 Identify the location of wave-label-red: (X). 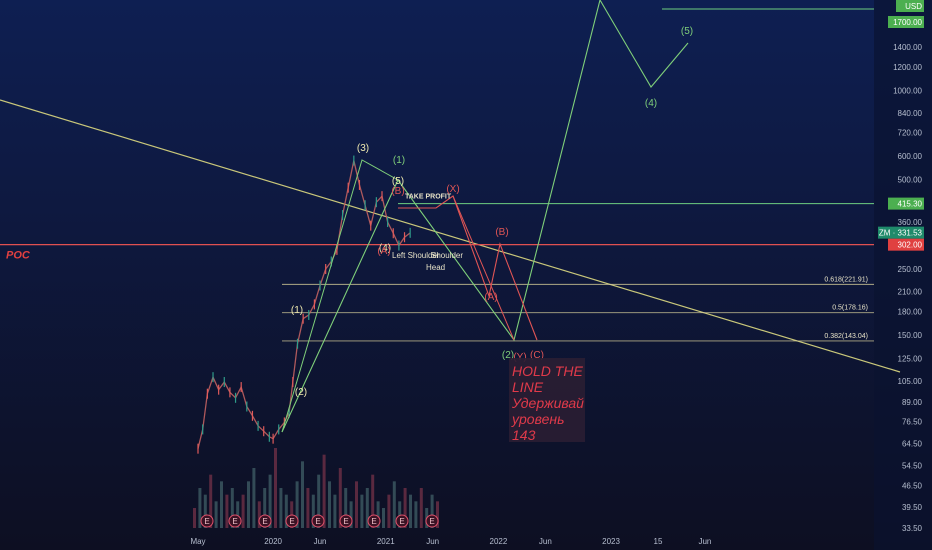
(452, 189).